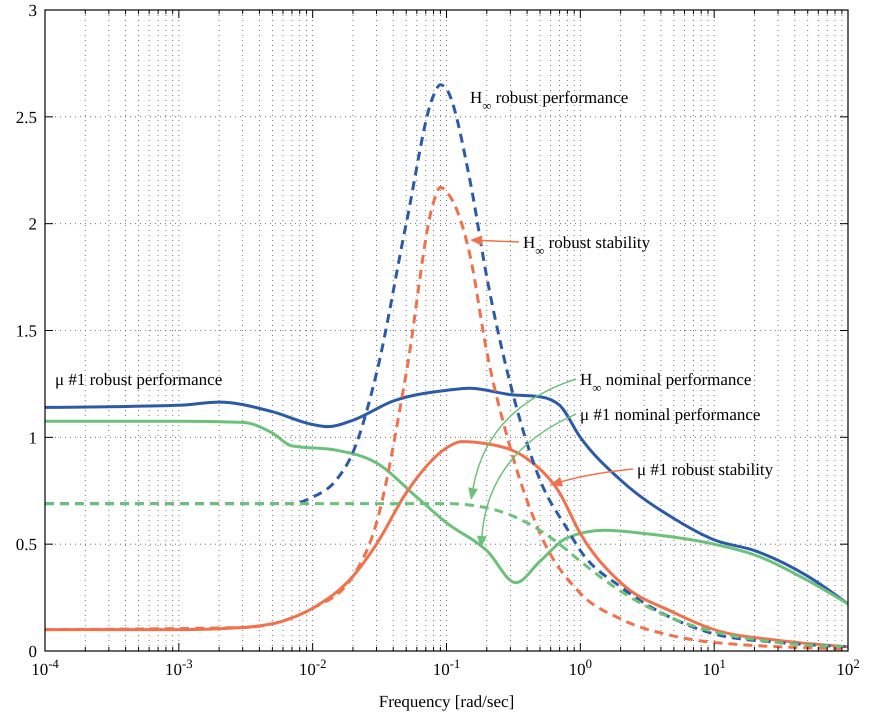 The height and width of the screenshot is (717, 870). I want to click on x-tick-label: 10$^{0}$, so click(580, 668).